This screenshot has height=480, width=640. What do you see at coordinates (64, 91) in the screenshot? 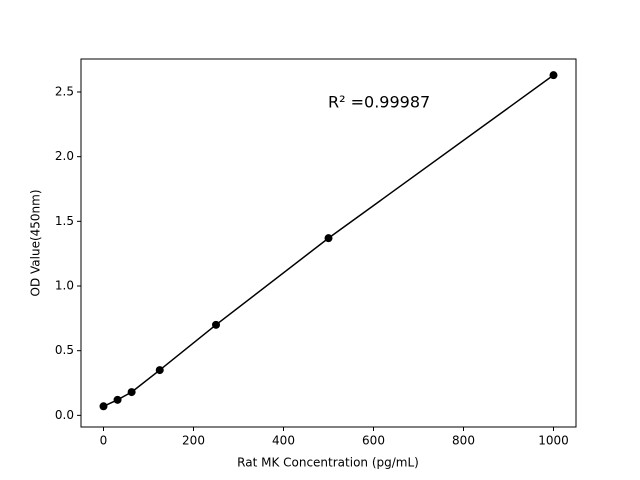
I see `y-tick-label: 2.5` at bounding box center [64, 91].